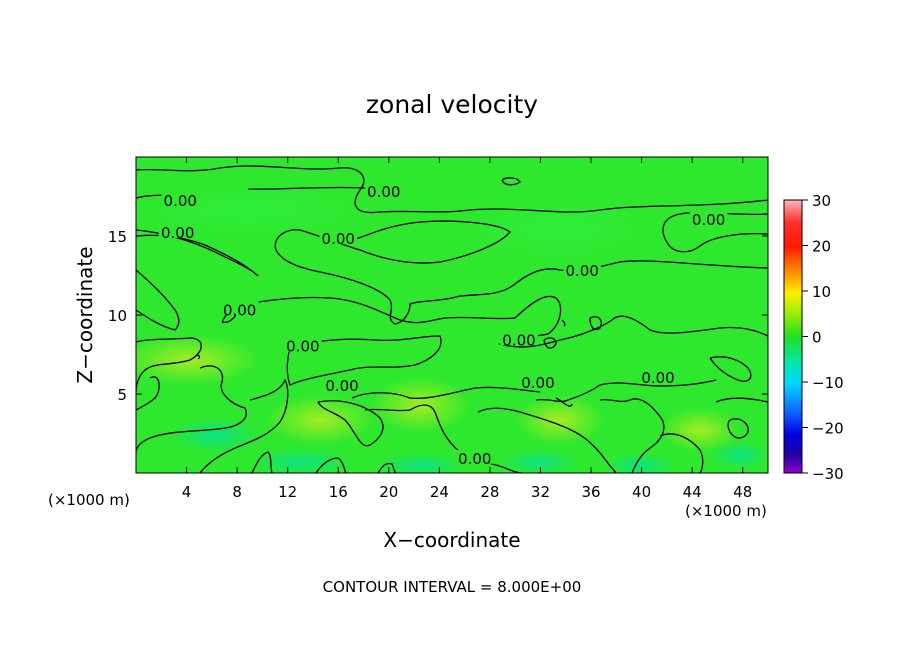 The height and width of the screenshot is (654, 904). Describe the element at coordinates (793, 336) in the screenshot. I see `colorbar-scale` at that location.